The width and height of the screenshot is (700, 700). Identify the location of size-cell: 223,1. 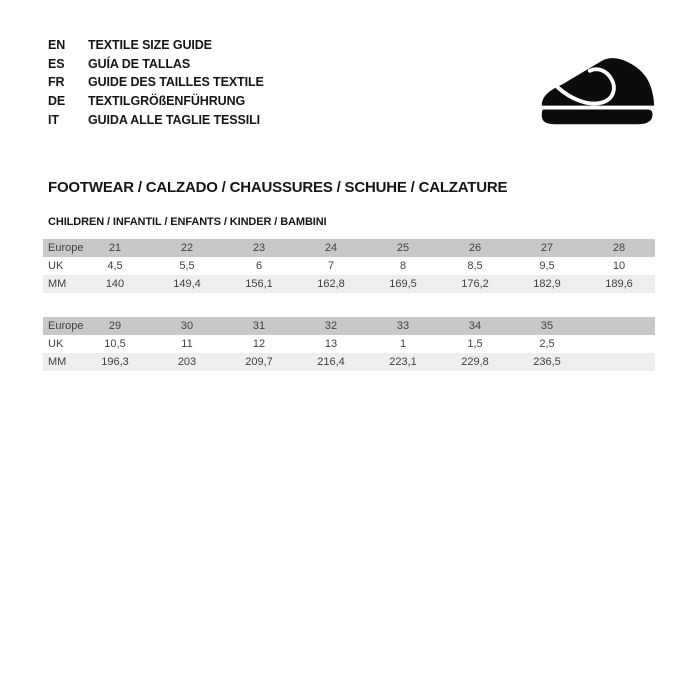
(403, 362).